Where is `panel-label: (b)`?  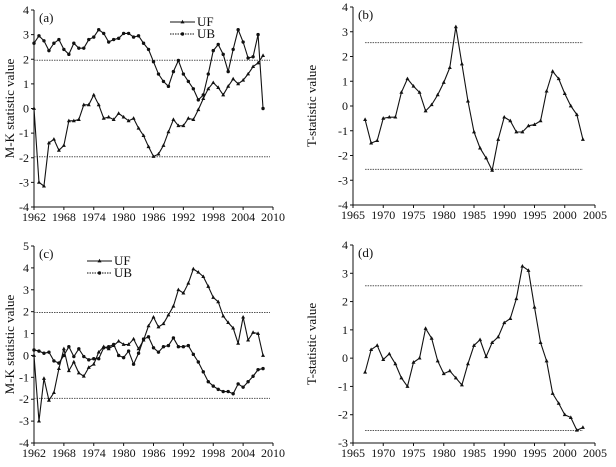
panel-label: (b) is located at coordinates (365, 14).